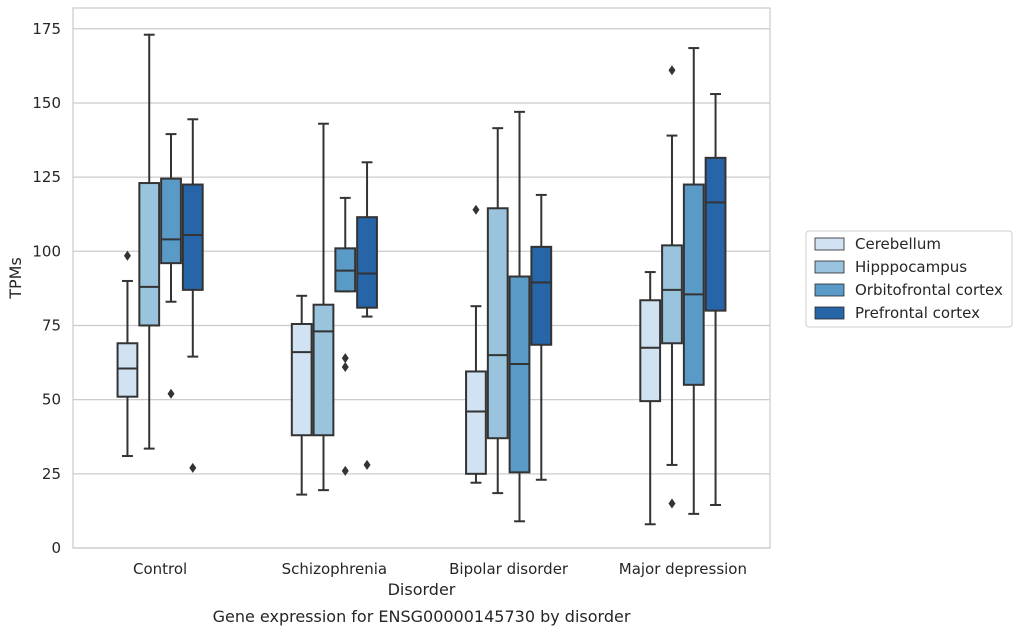  What do you see at coordinates (51, 325) in the screenshot?
I see `y-tick-label: 75` at bounding box center [51, 325].